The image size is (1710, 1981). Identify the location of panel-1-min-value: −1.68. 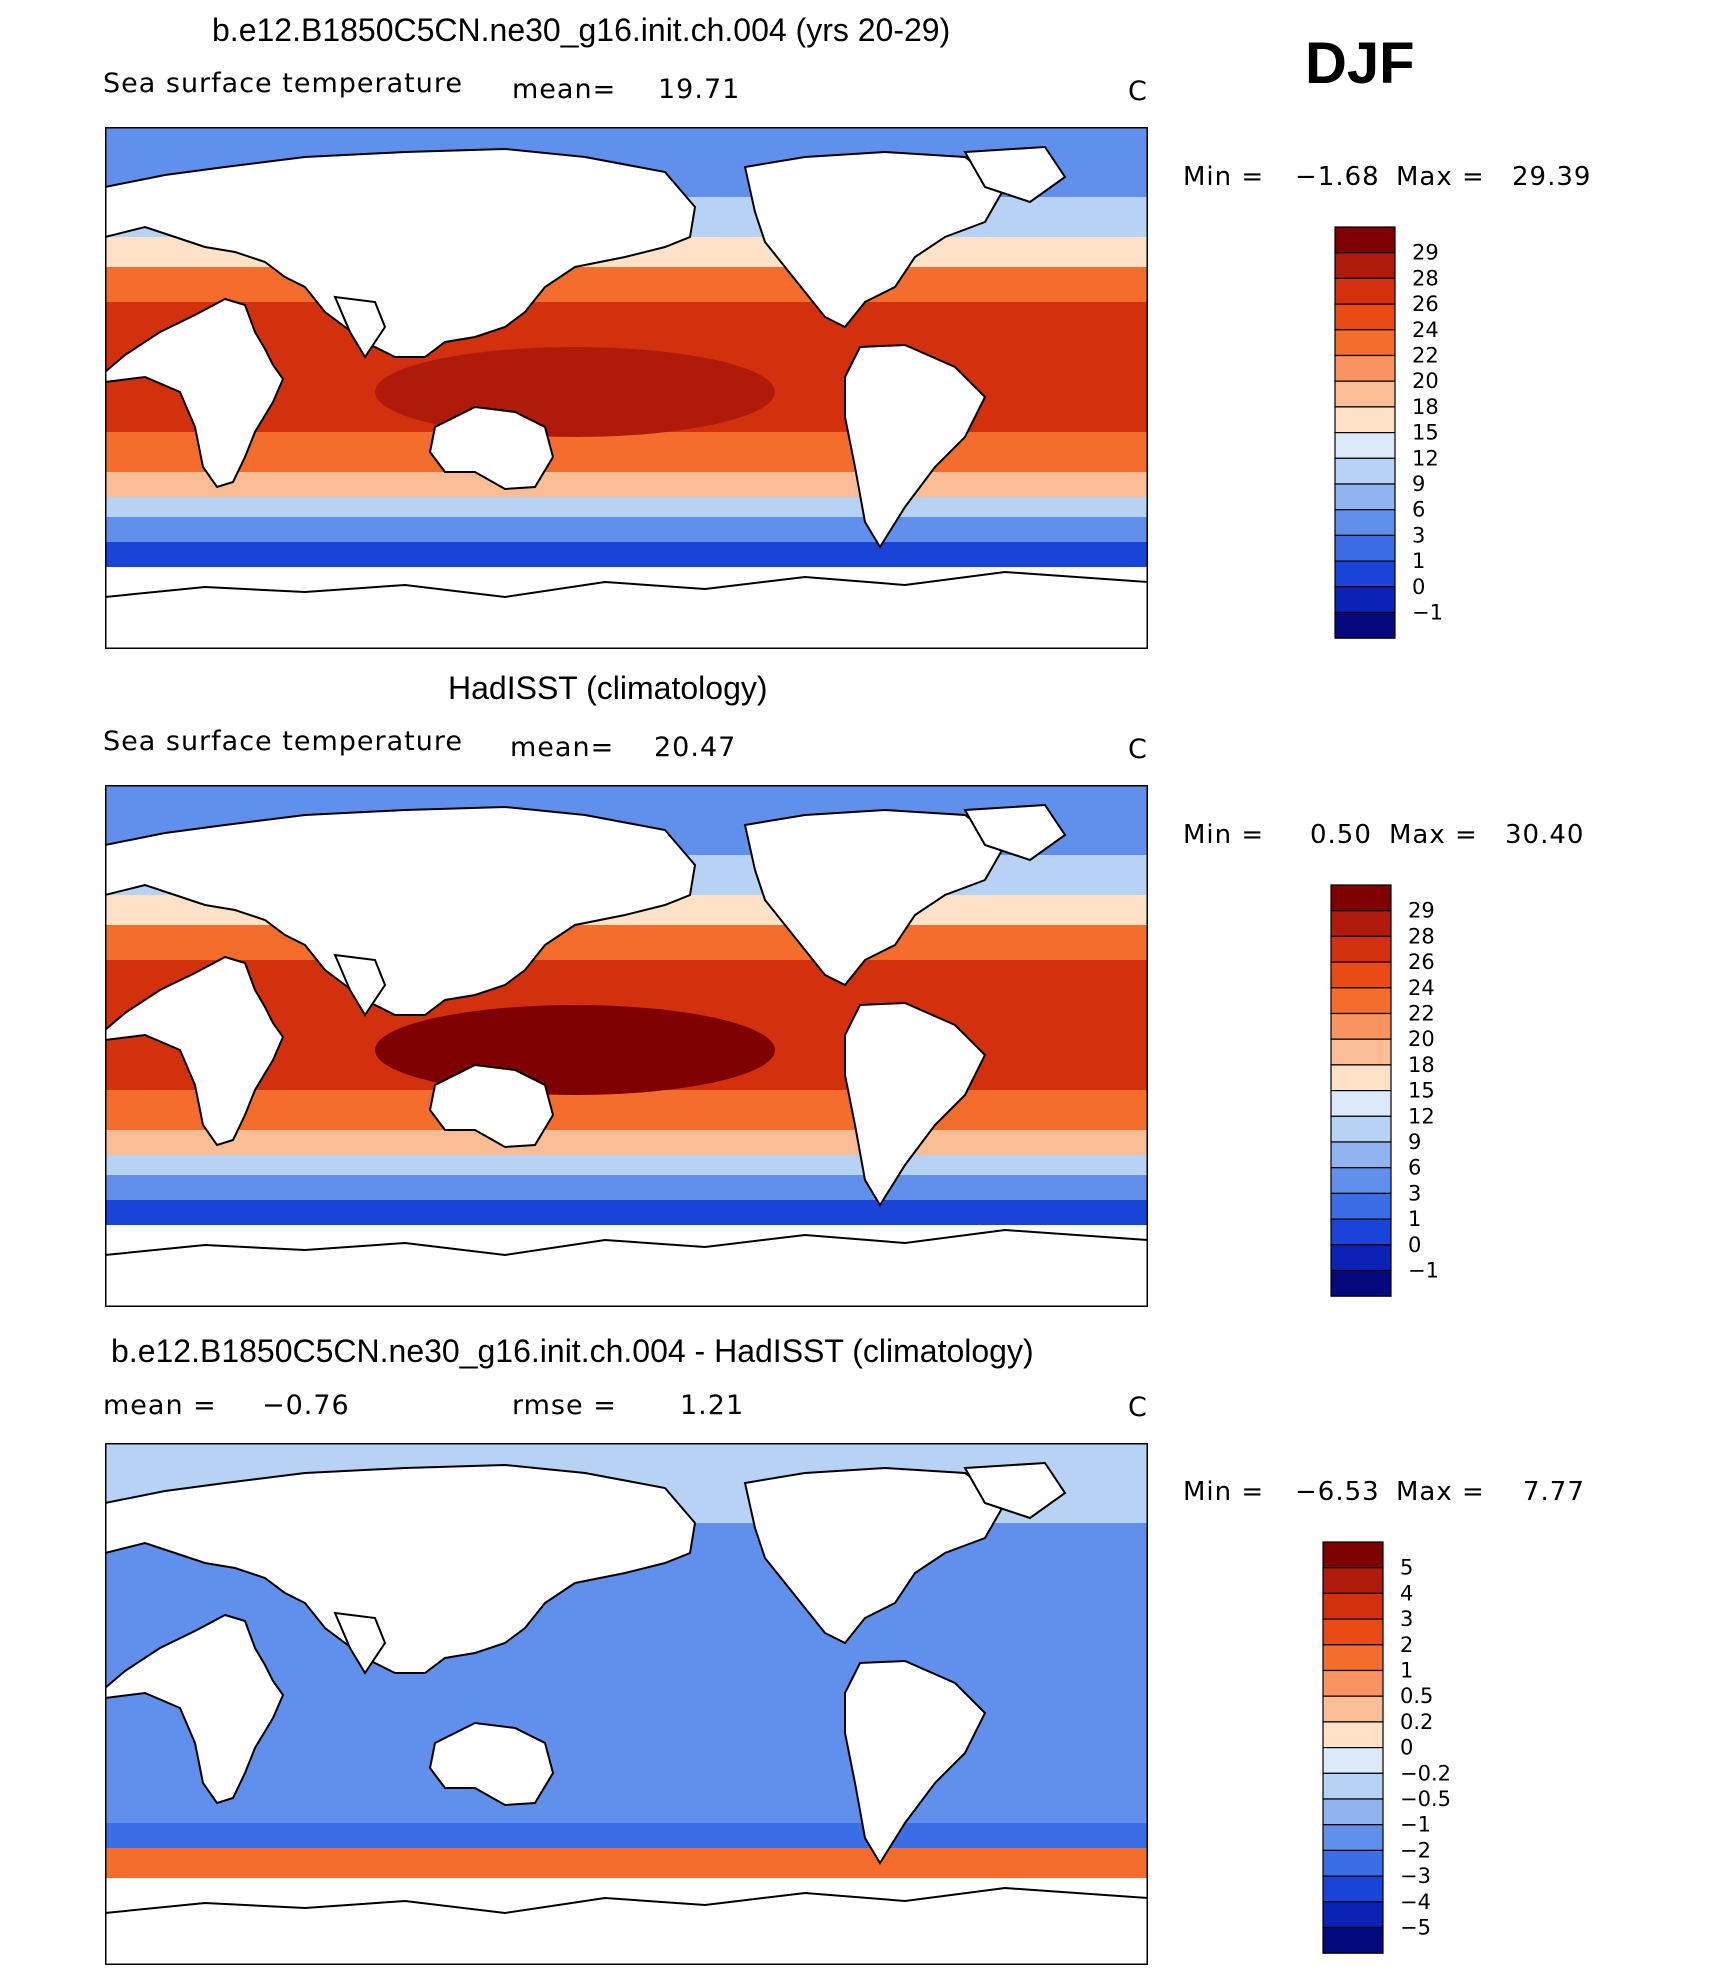
(1337, 177).